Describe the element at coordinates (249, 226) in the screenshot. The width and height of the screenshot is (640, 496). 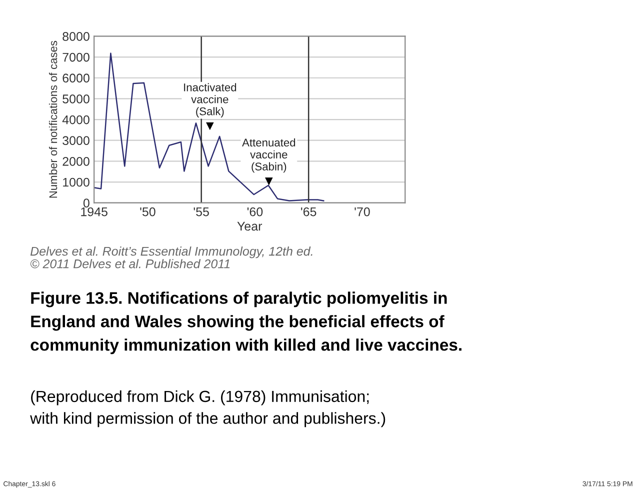
I see `x-axis-title: Year` at that location.